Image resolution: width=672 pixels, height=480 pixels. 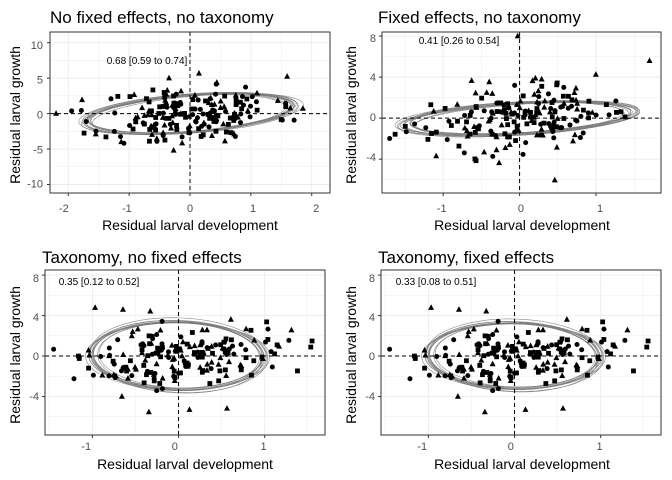 I want to click on y-tick-label: -10, so click(x=35, y=185).